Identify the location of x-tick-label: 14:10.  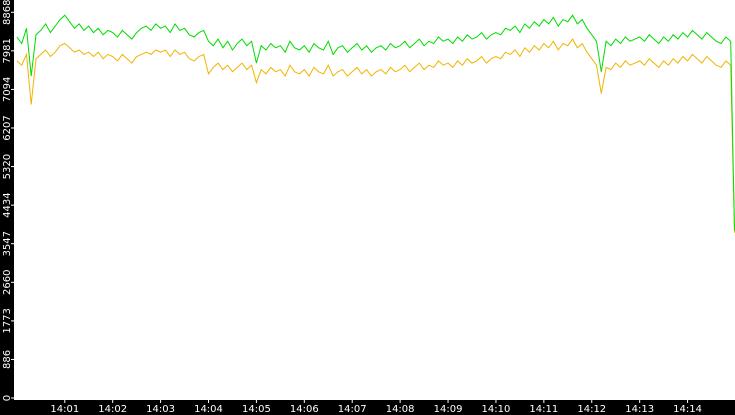
(496, 409).